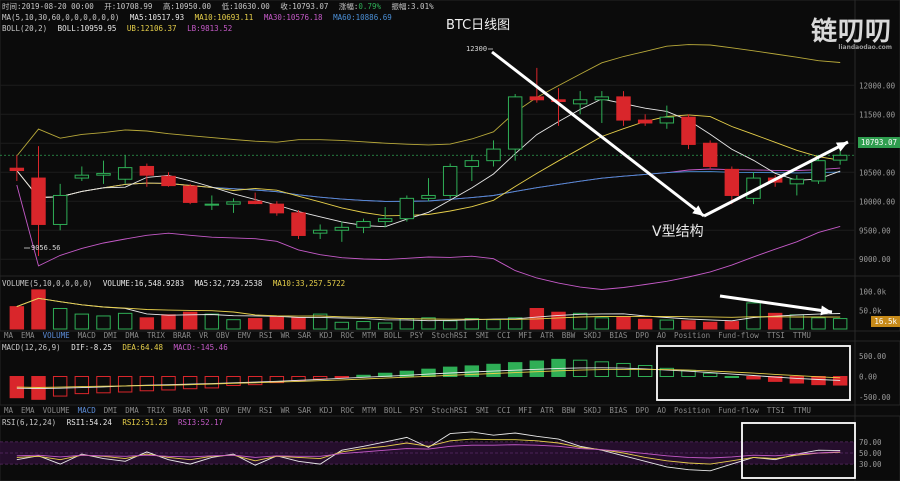 Image resolution: width=900 pixels, height=481 pixels. Describe the element at coordinates (875, 397) in the screenshot. I see `macd-tick-label: -500.00` at that location.